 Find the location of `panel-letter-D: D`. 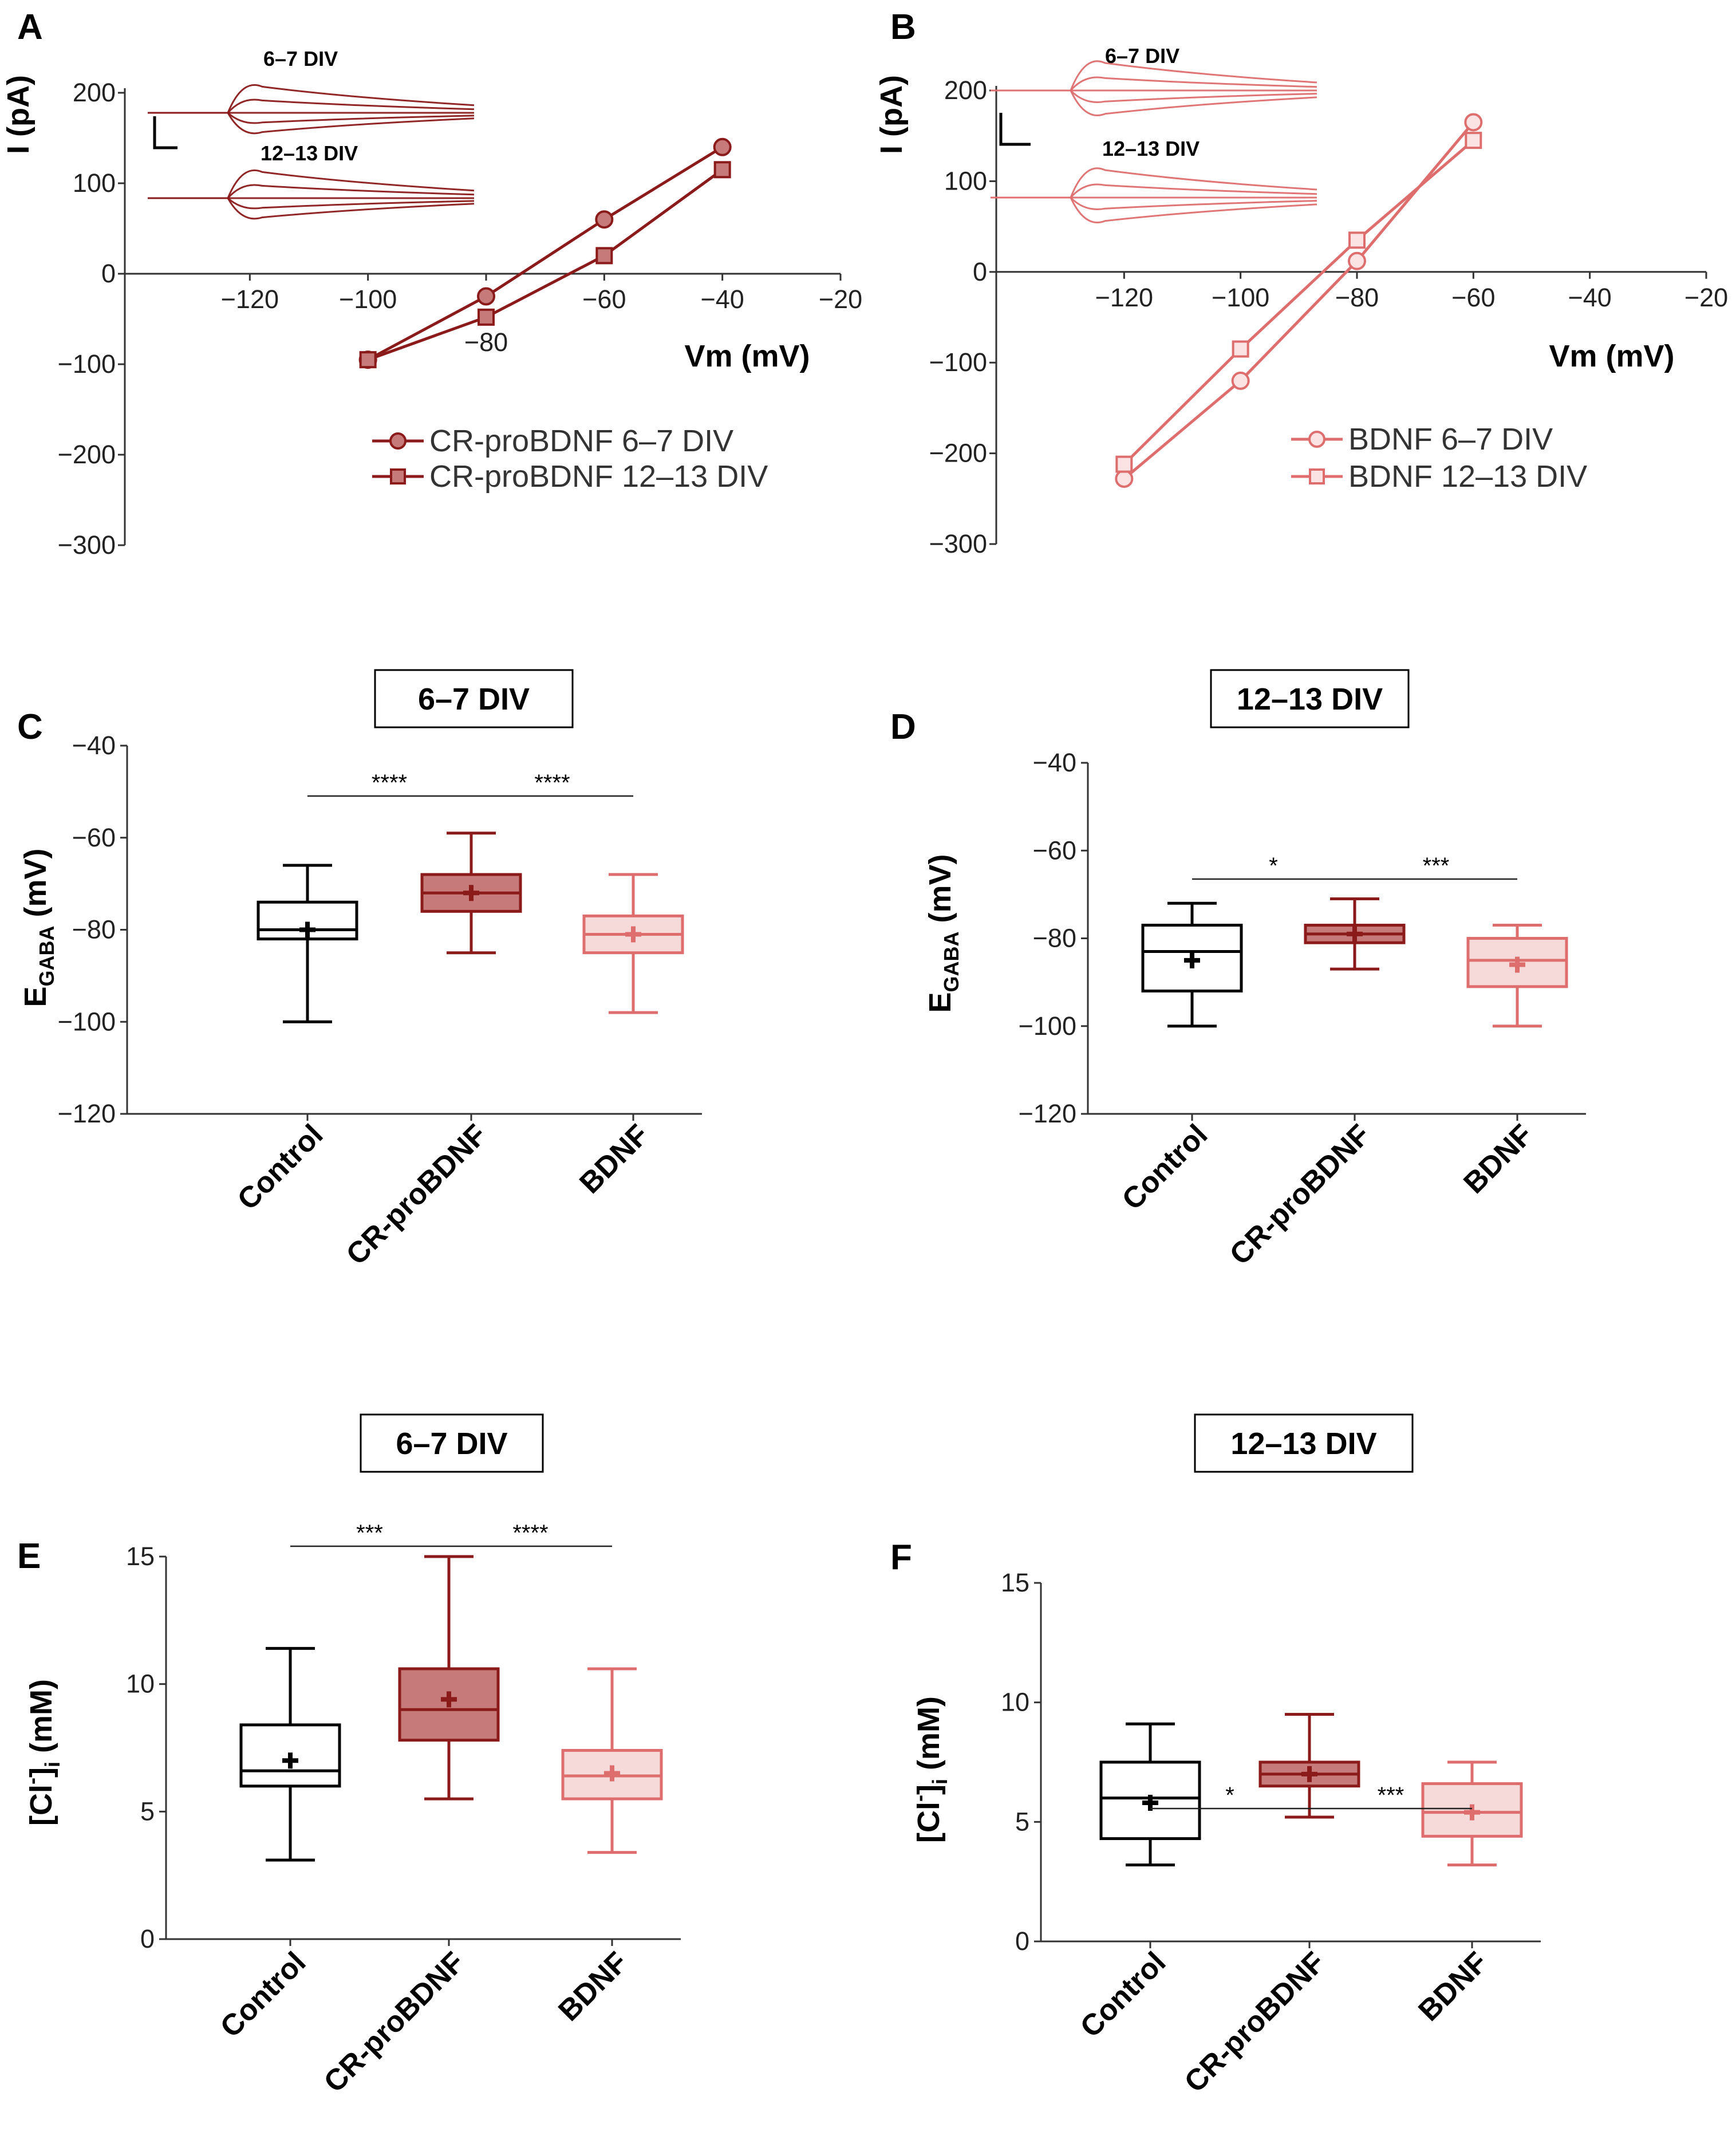

panel-letter-D: D is located at coordinates (903, 727).